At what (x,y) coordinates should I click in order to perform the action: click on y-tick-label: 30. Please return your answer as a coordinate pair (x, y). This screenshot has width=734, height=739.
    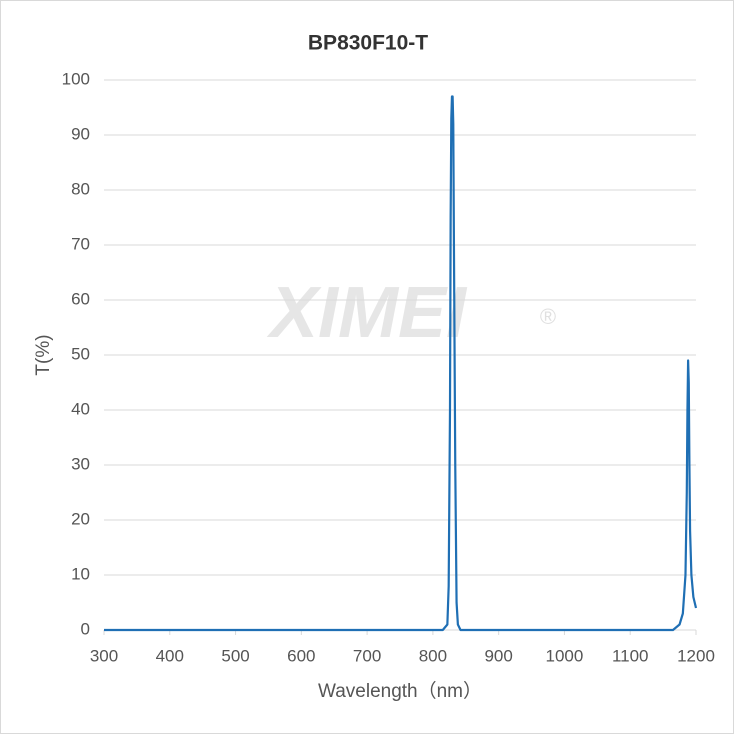
    Looking at the image, I should click on (80, 463).